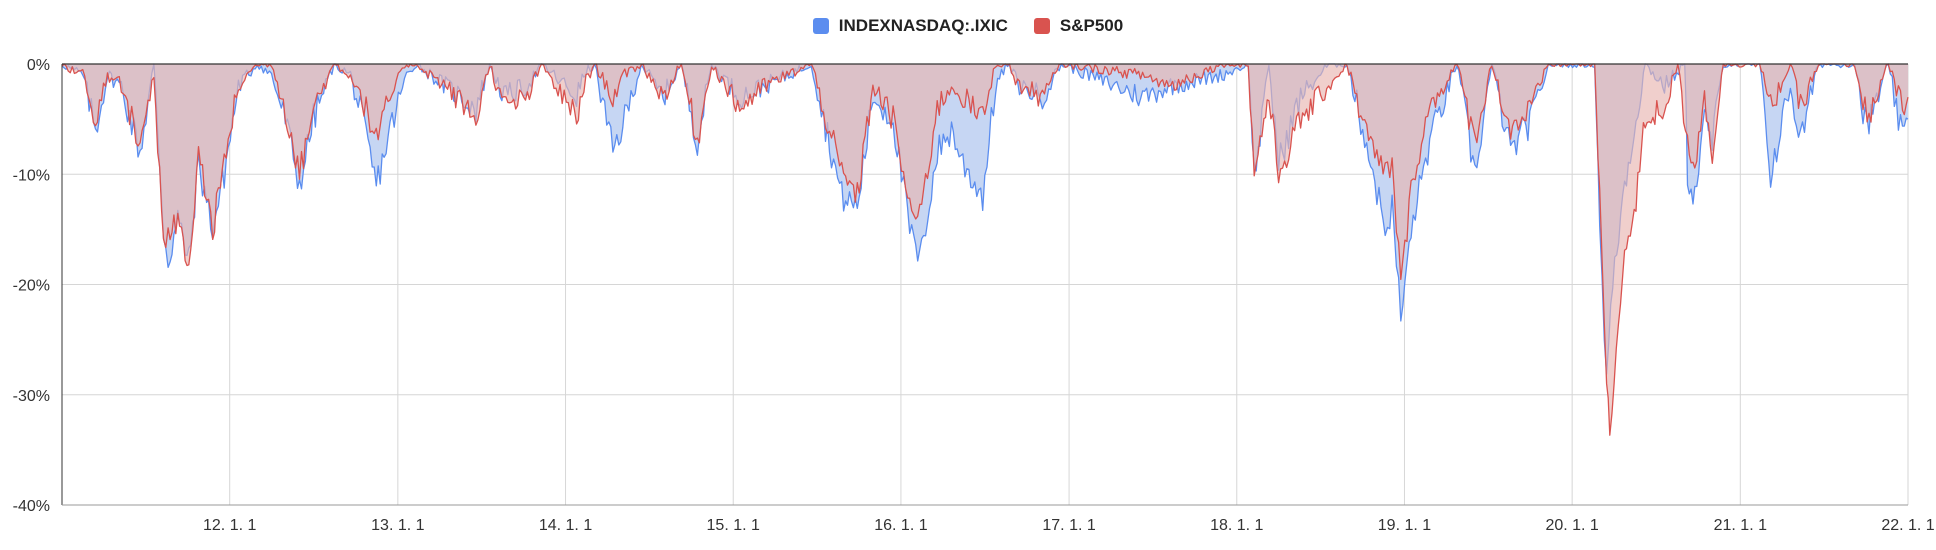  I want to click on legend-item-nasdaq: INDEXNASDAQ:.IXIC, so click(910, 26).